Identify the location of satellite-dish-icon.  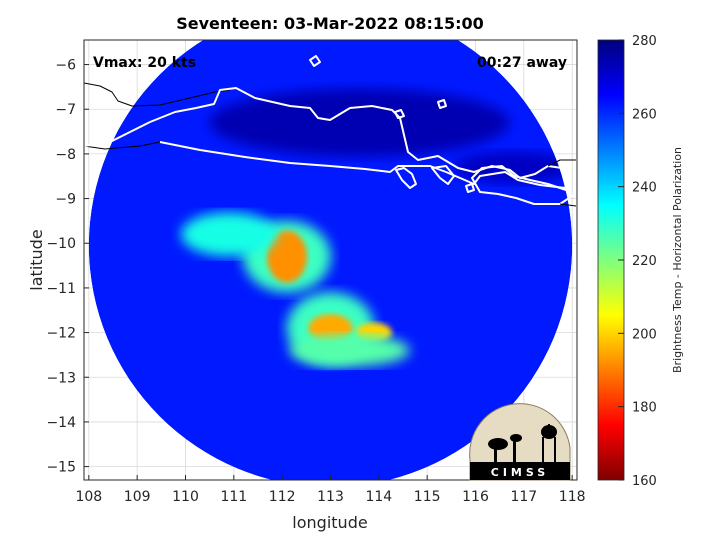
(505, 448).